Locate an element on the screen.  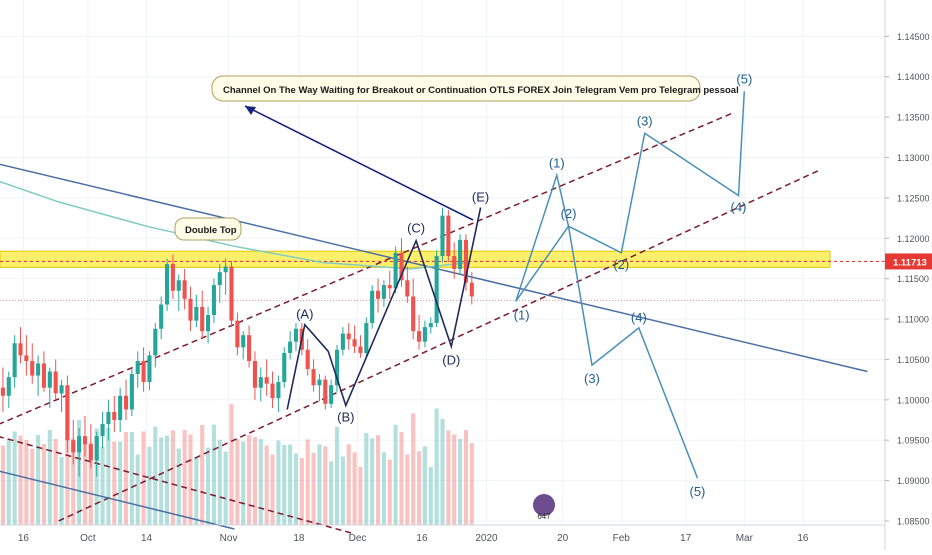
double-top-box is located at coordinates (208, 229).